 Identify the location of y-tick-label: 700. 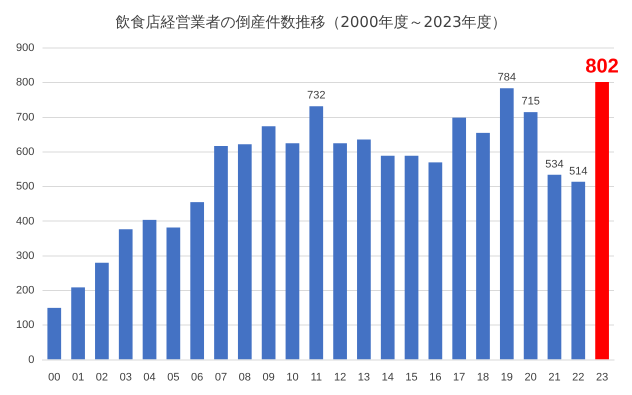
(25, 117).